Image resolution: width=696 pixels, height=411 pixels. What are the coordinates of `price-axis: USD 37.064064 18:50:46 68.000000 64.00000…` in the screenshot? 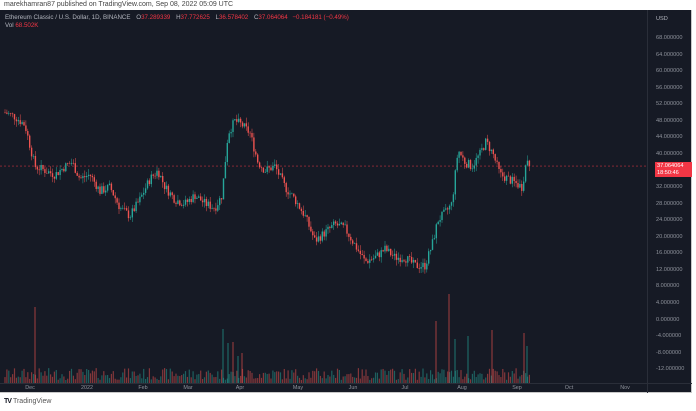 It's located at (669, 196).